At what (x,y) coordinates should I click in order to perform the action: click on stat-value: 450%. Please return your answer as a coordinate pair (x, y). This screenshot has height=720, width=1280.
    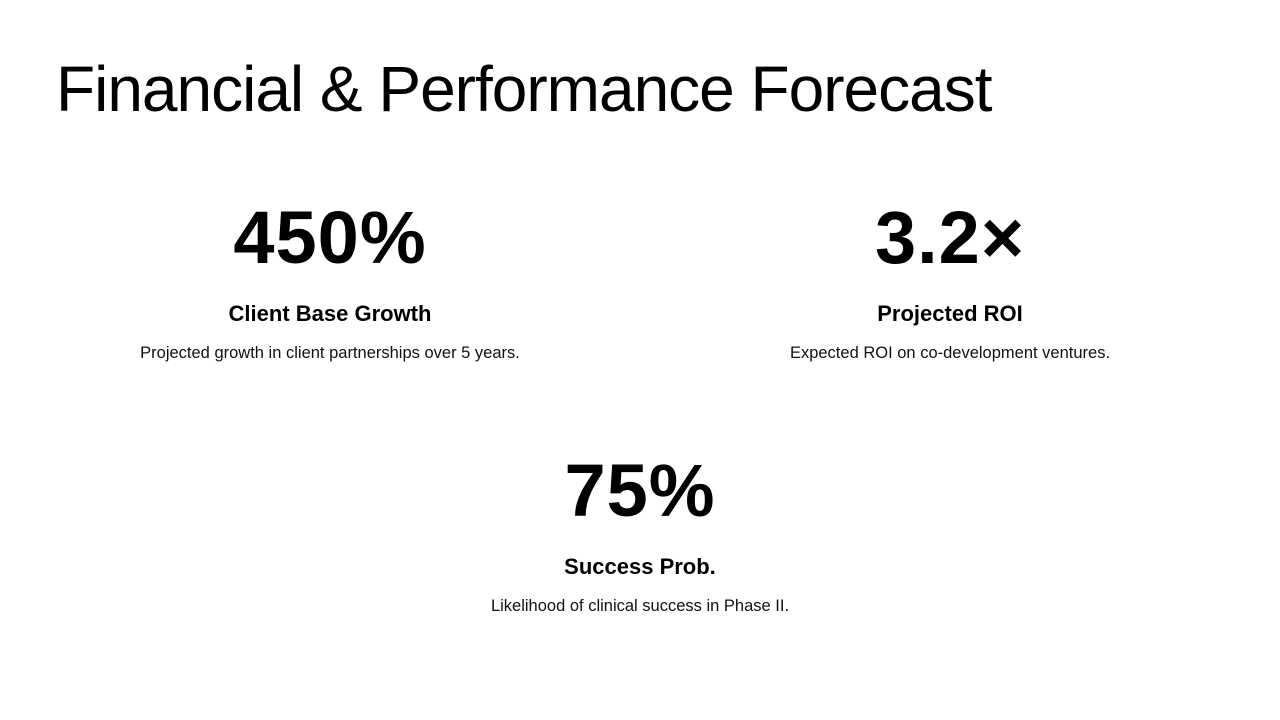
    Looking at the image, I should click on (330, 237).